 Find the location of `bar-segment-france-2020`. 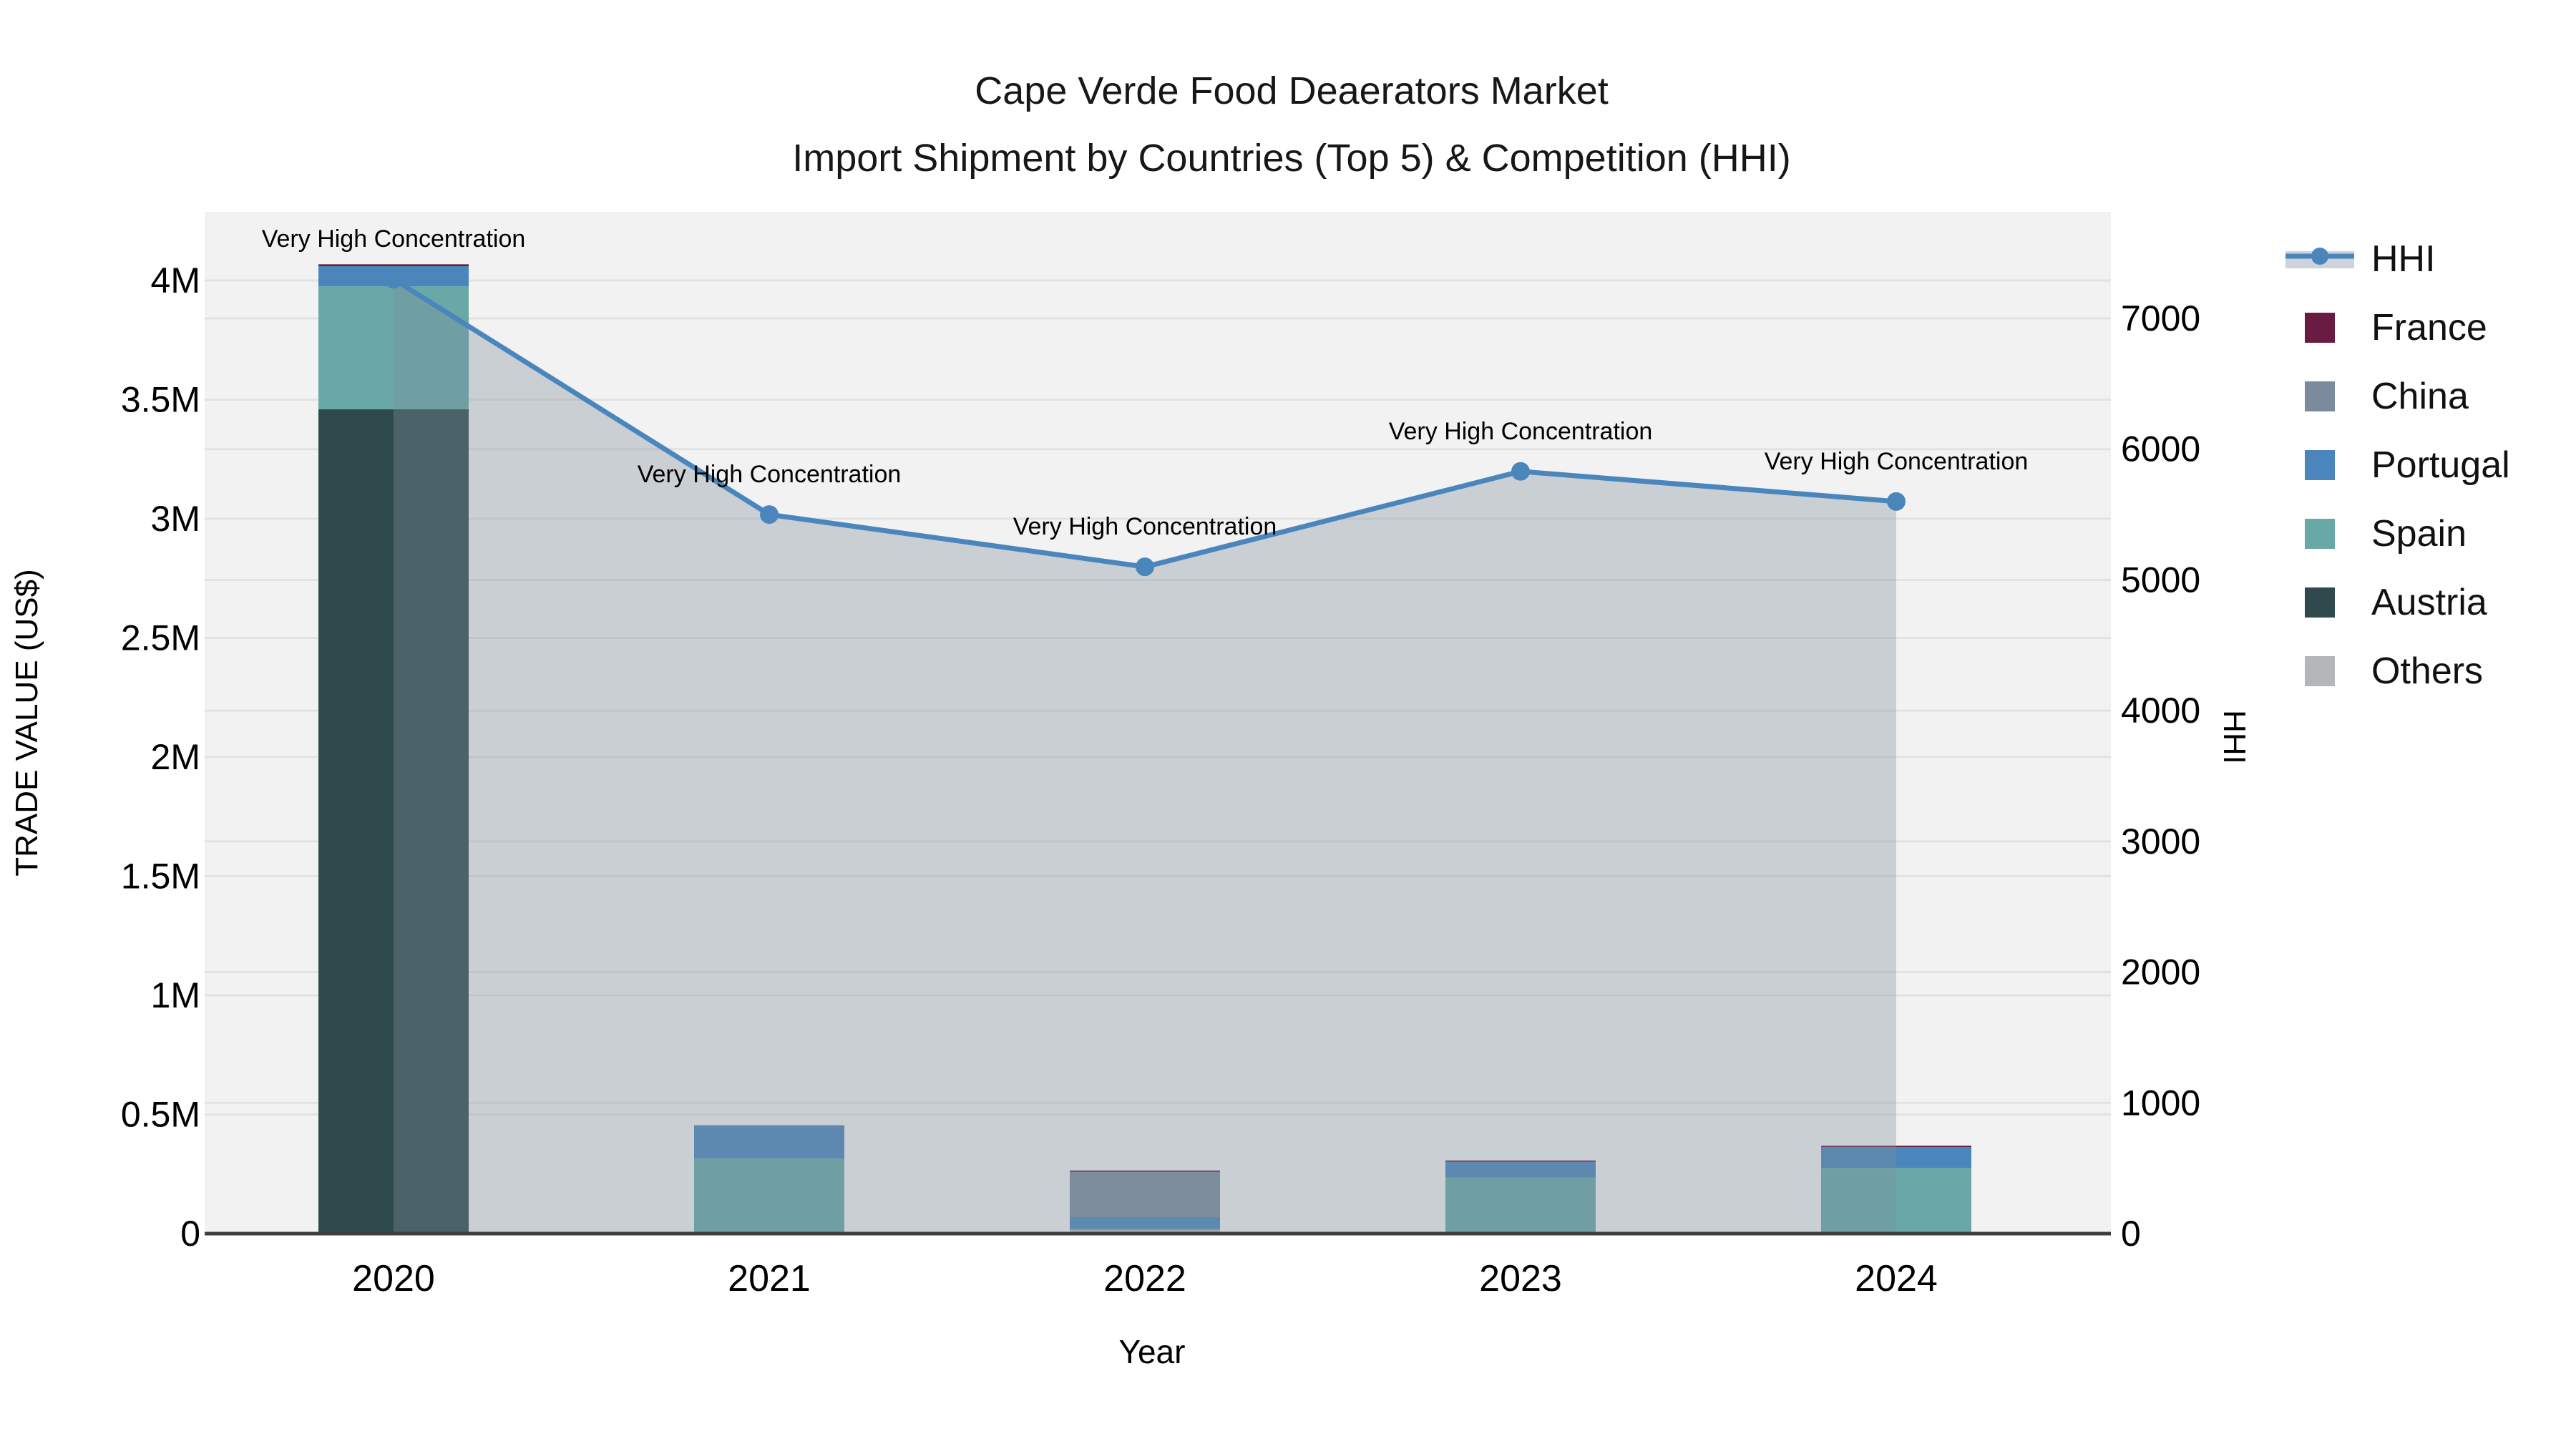

bar-segment-france-2020 is located at coordinates (393, 265).